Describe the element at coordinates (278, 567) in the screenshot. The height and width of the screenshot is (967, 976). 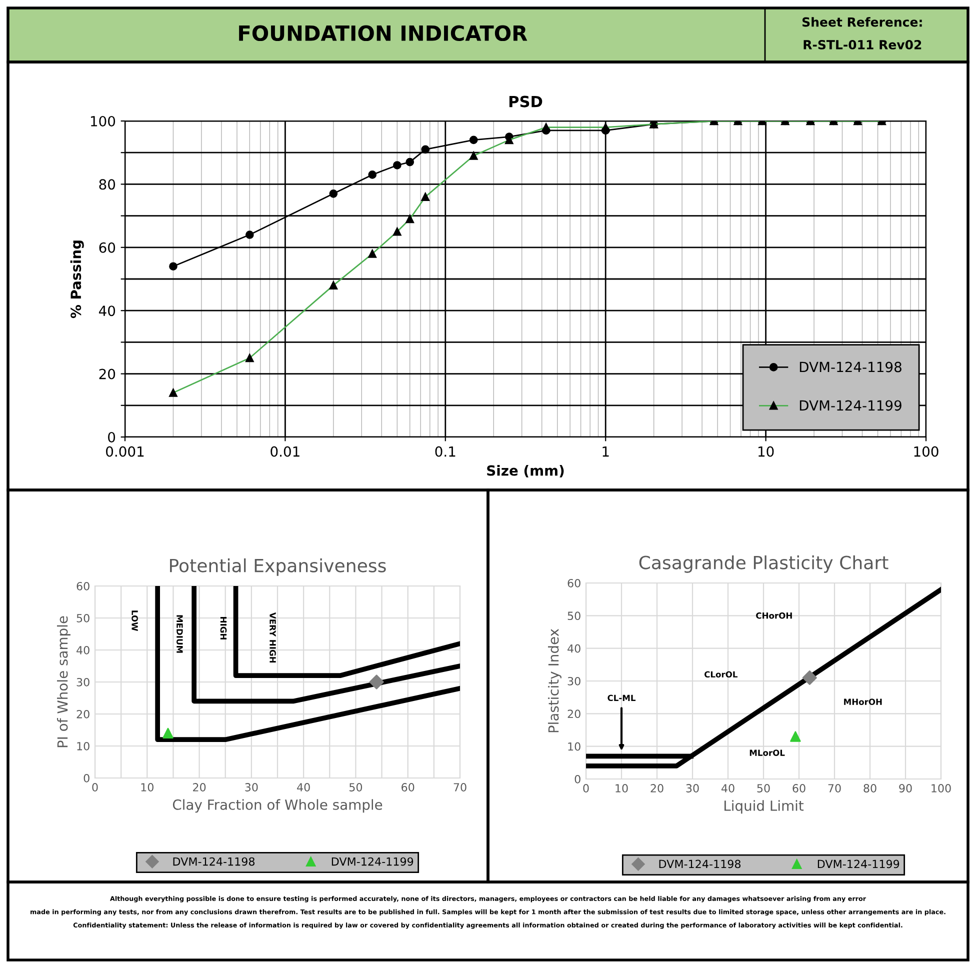
I see `chart-title: Potential Expansiveness` at that location.